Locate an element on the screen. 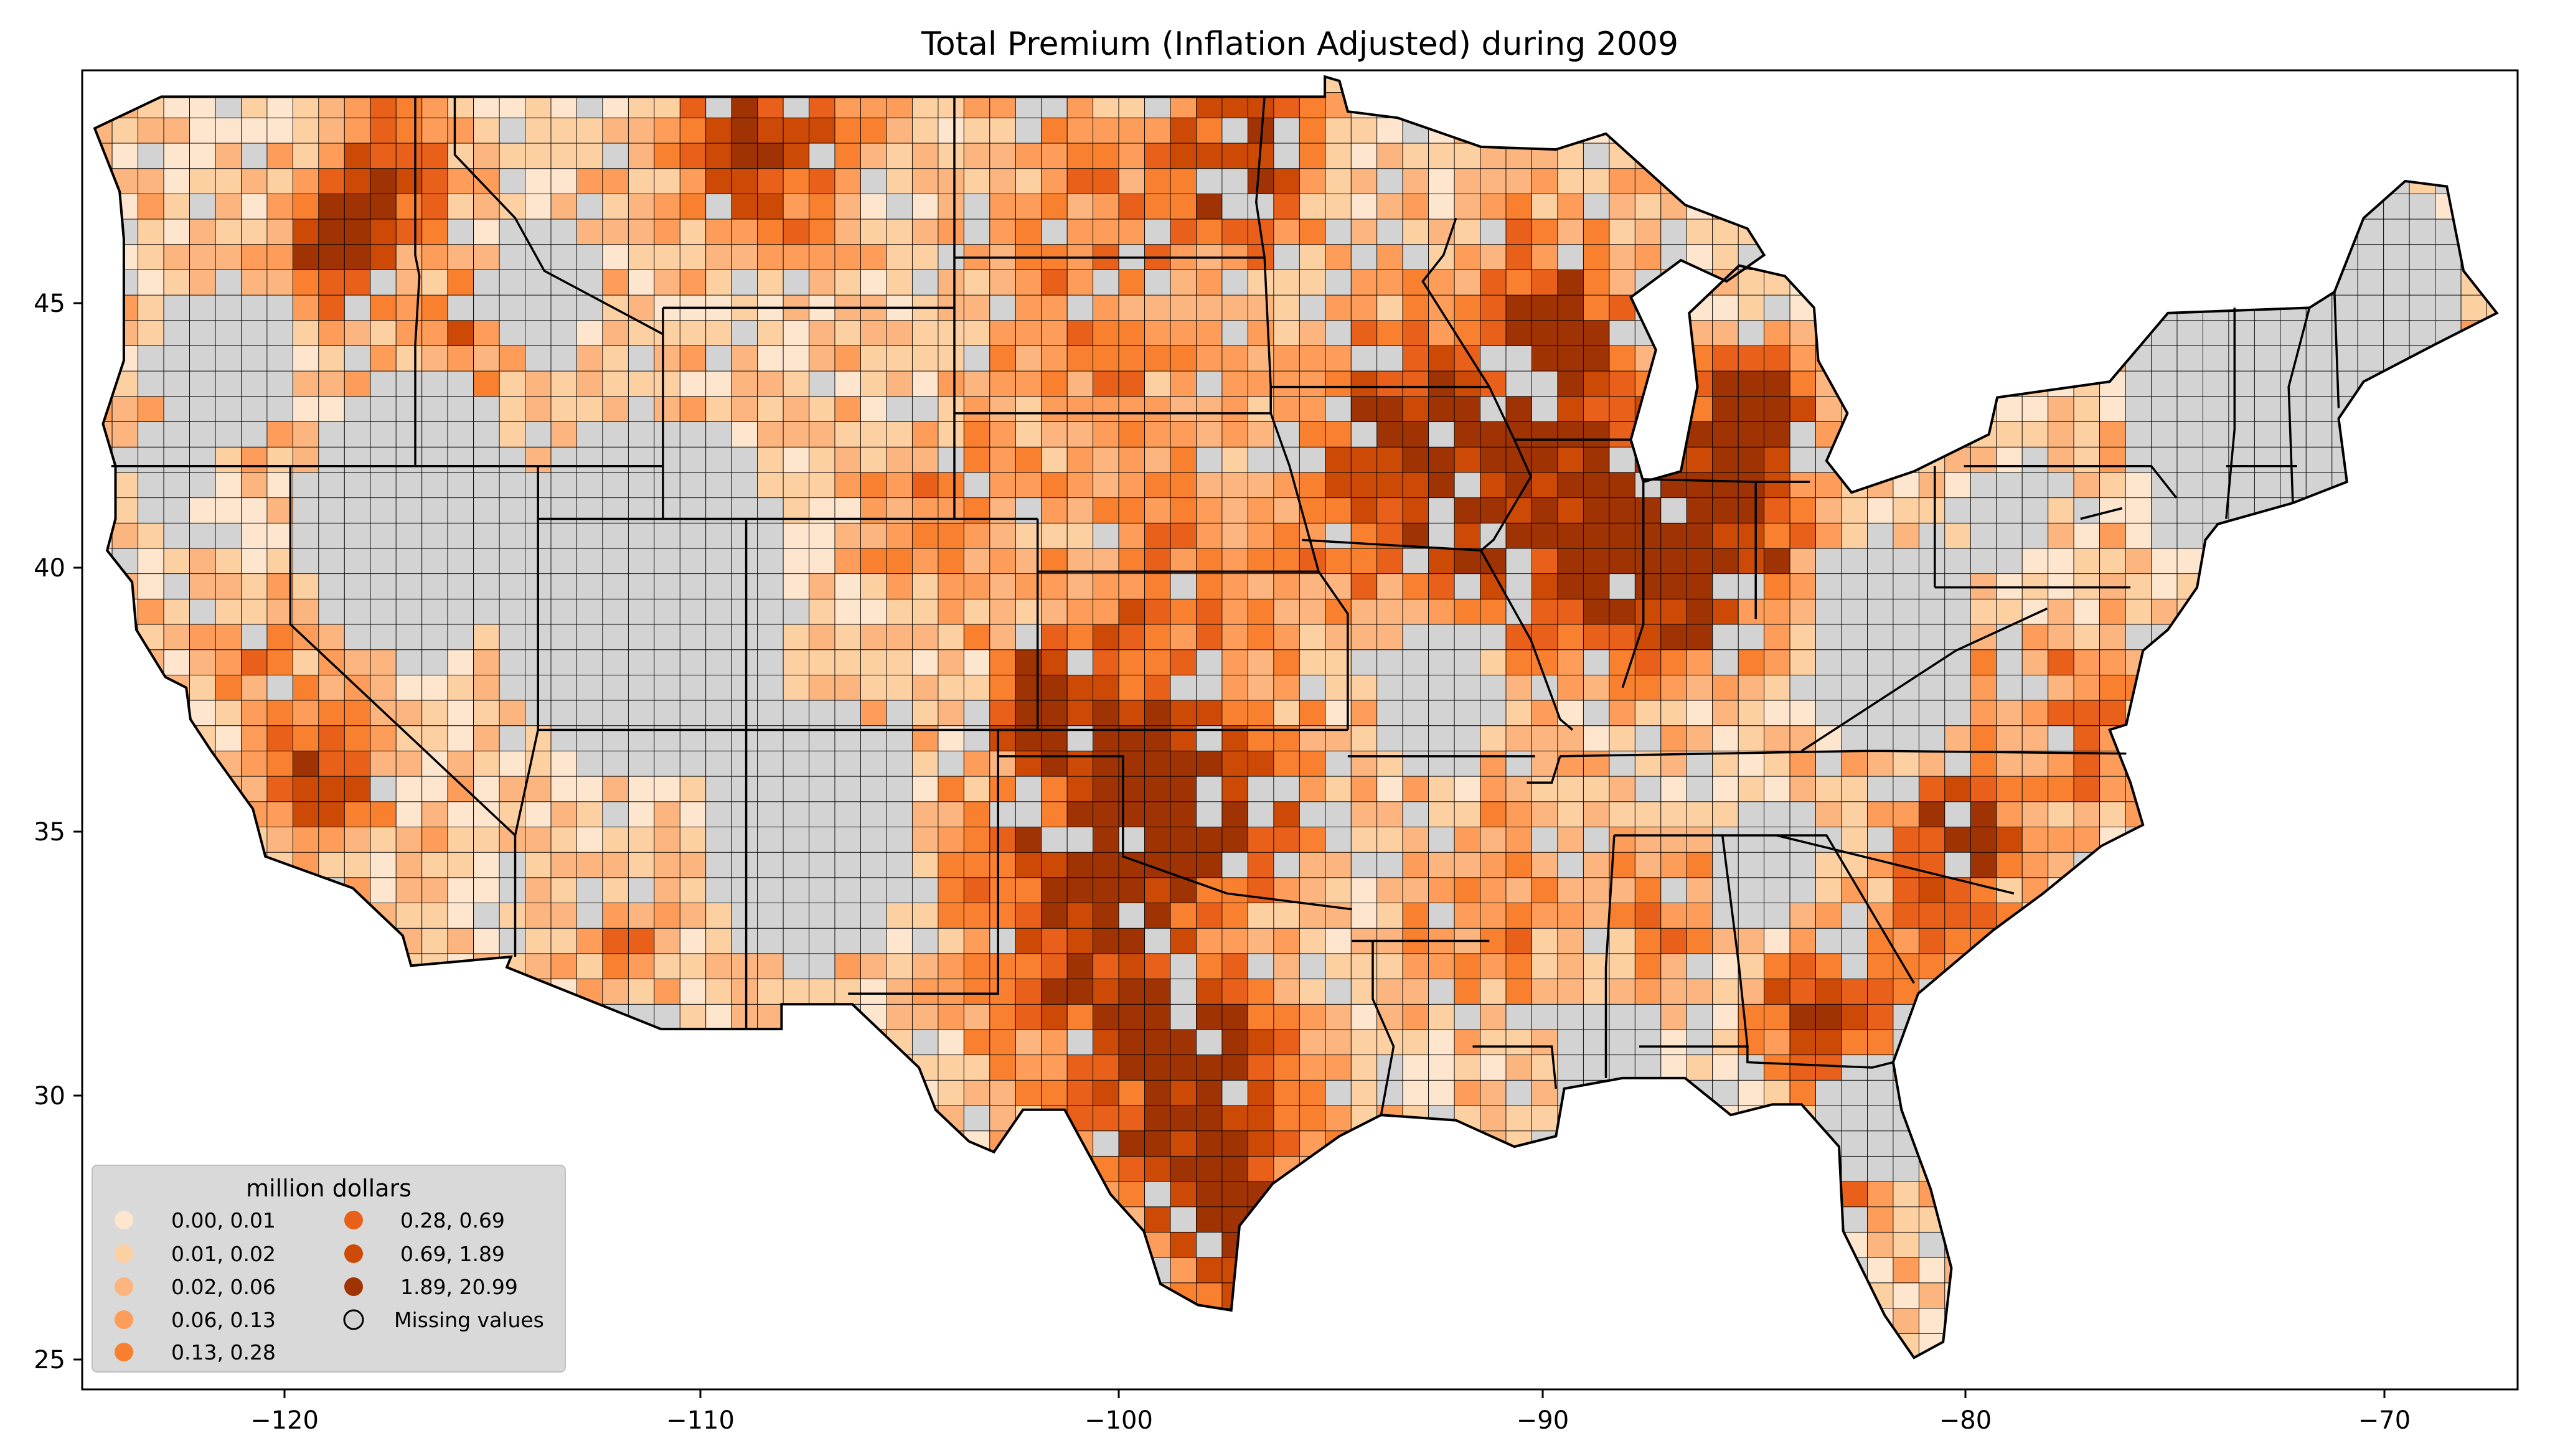  legend-swatch is located at coordinates (124, 1352).